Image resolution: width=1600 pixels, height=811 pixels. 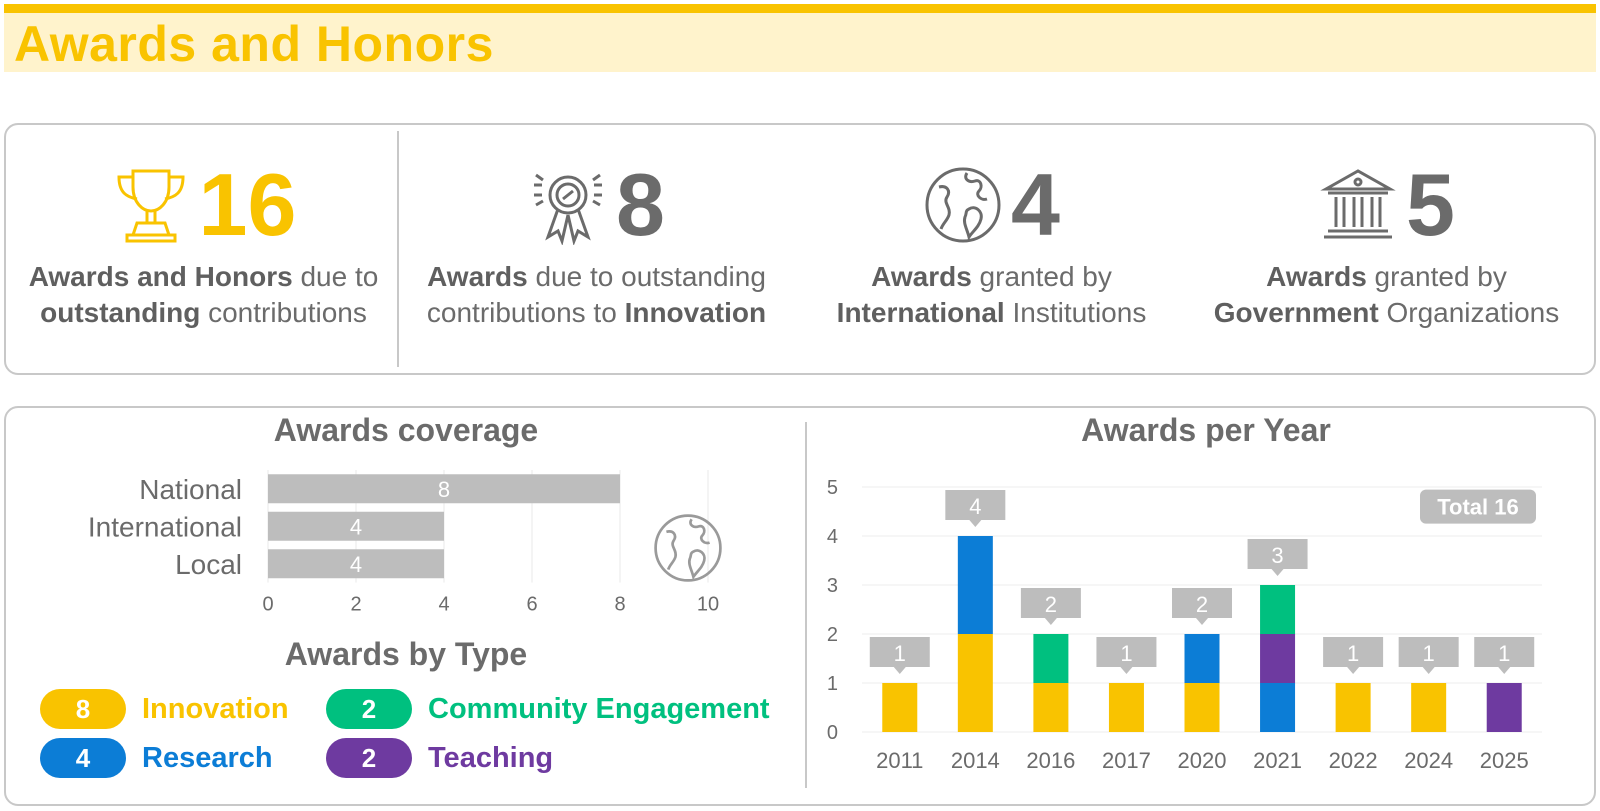 What do you see at coordinates (832, 635) in the screenshot?
I see `year-y-tick-label: 2` at bounding box center [832, 635].